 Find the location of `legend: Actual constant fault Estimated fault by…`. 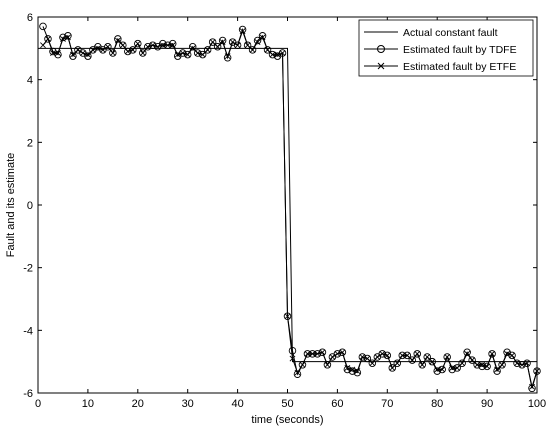

legend: Actual constant fault Estimated fault by… is located at coordinates (446, 48).